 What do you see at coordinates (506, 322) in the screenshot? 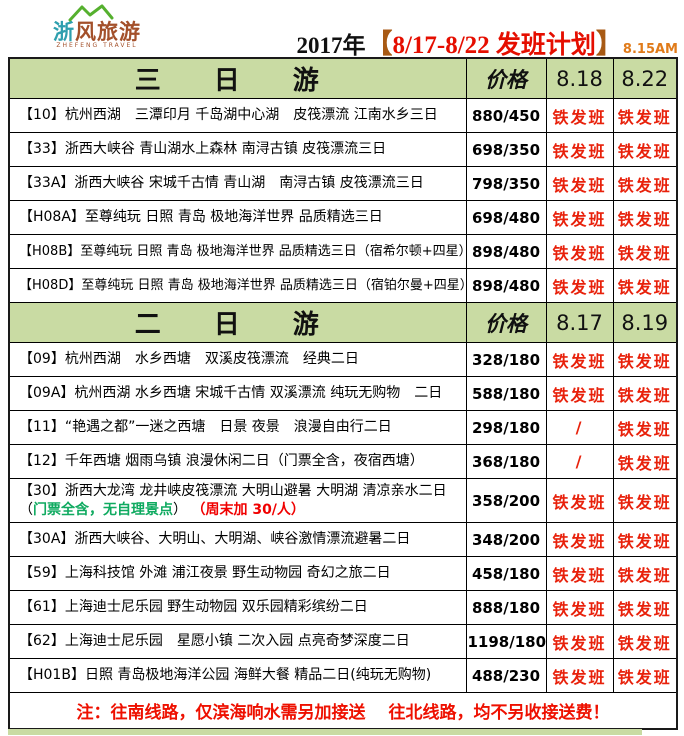
I see `price-column-header: 价格` at bounding box center [506, 322].